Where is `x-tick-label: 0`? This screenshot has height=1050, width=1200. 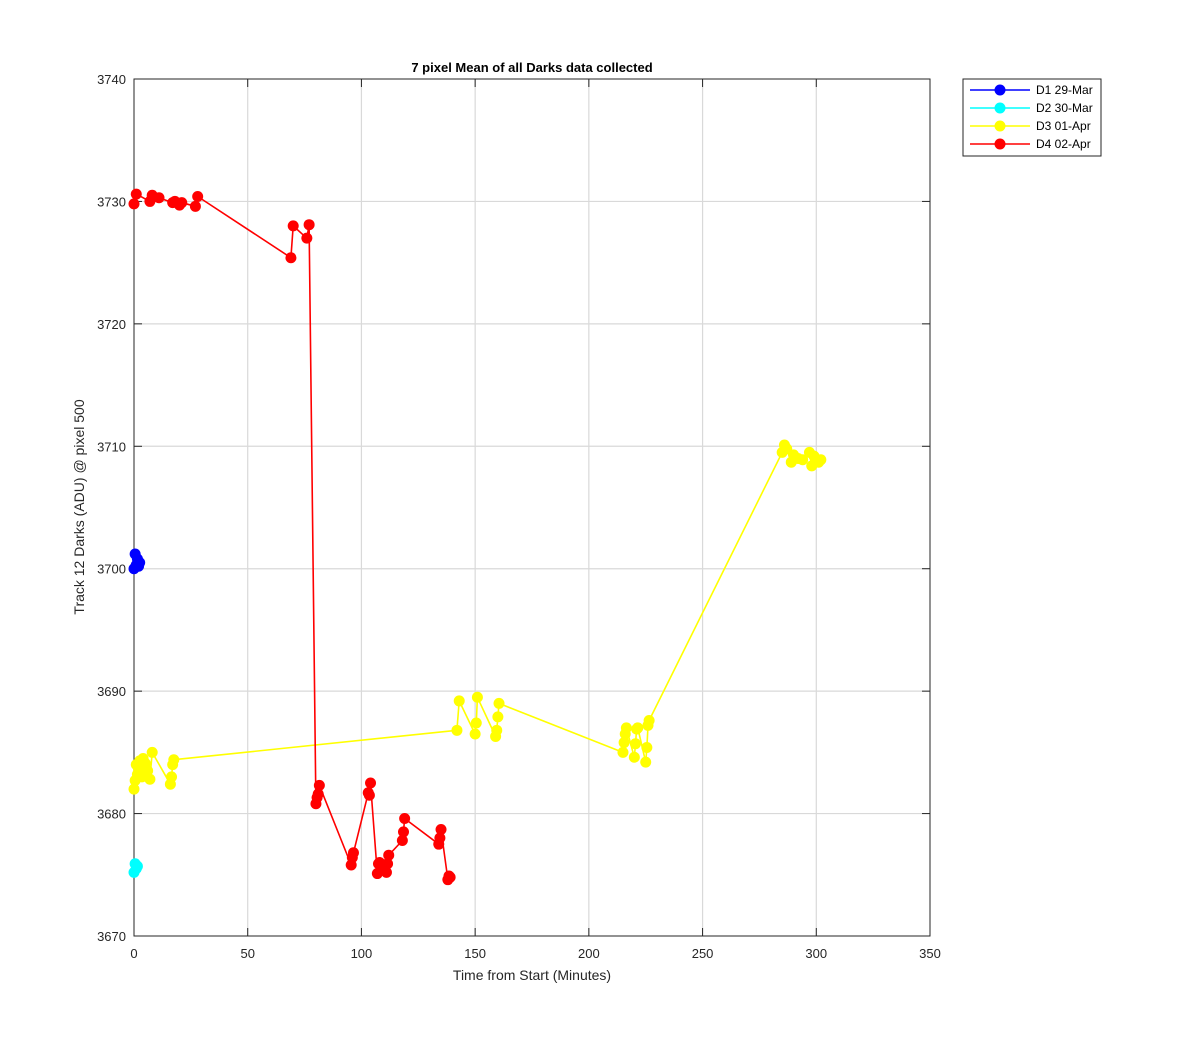 x-tick-label: 0 is located at coordinates (133, 953).